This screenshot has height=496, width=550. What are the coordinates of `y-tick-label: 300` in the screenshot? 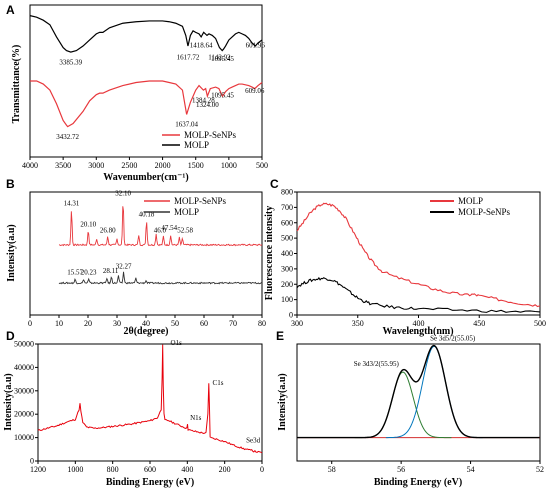 It's located at (287, 268).